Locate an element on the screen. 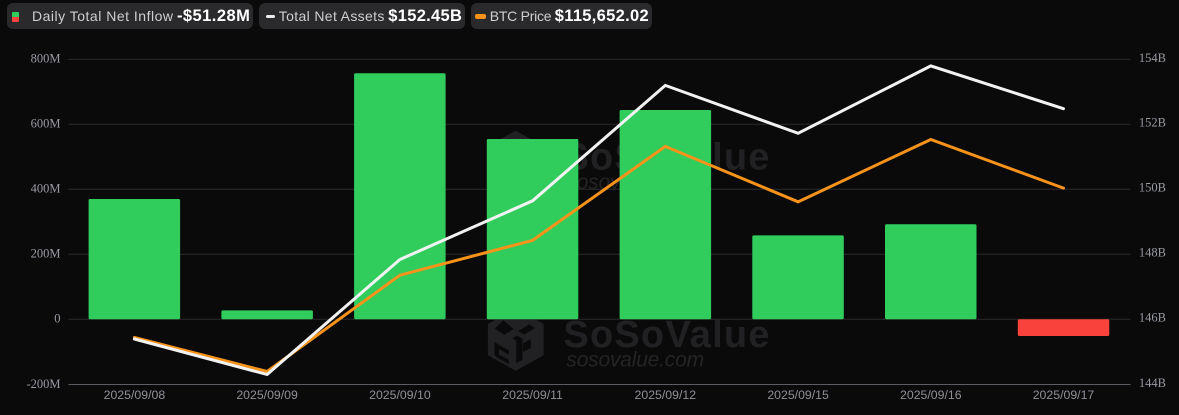 The width and height of the screenshot is (1179, 415). svg-text: 148B is located at coordinates (1152, 253).